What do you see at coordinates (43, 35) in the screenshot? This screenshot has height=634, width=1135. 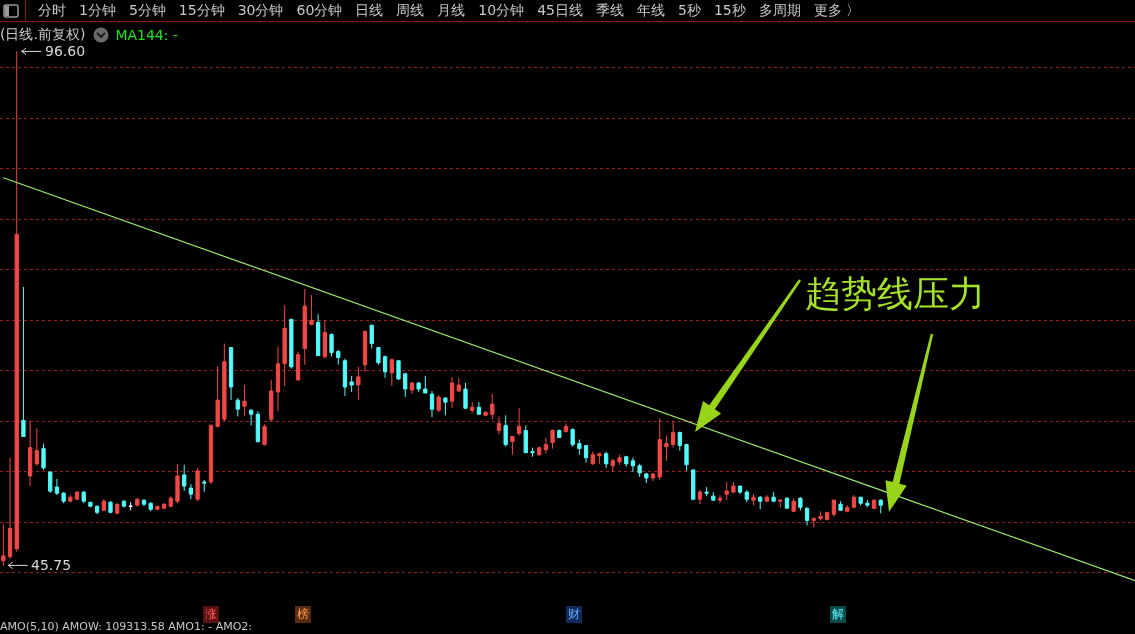 I see `chart-title: (日线.前复权)` at bounding box center [43, 35].